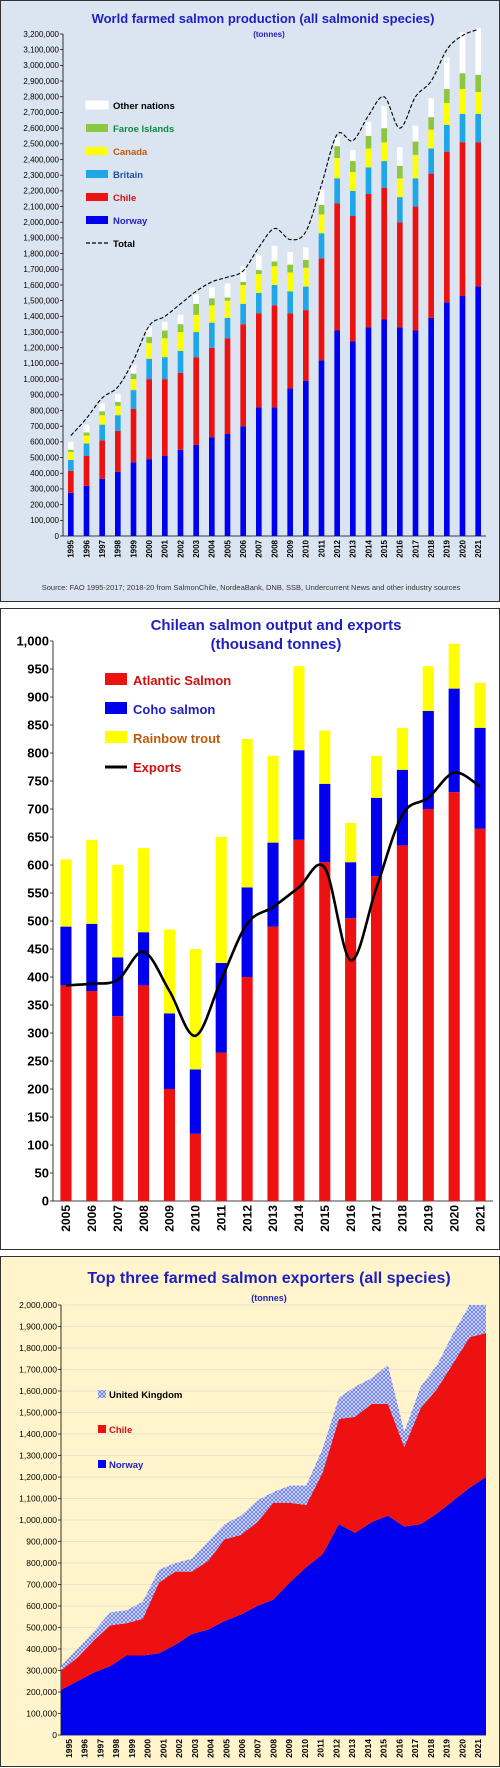 The width and height of the screenshot is (500, 1768). I want to click on legend-label: Faroe Islands, so click(143, 129).